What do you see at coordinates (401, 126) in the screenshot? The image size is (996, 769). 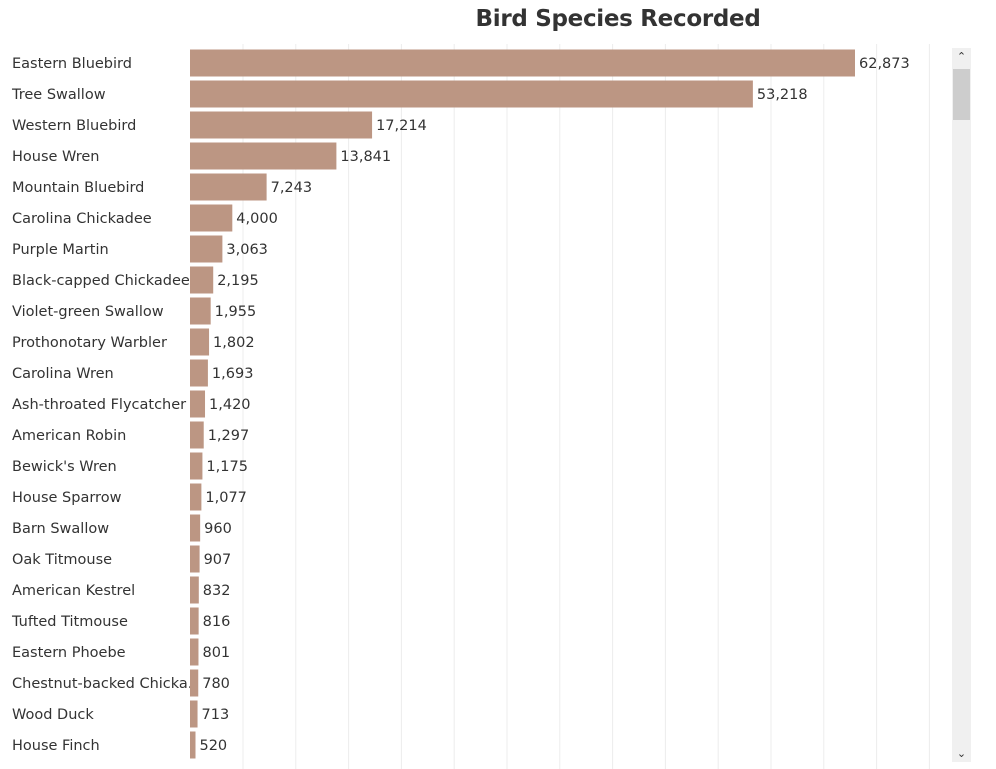 I see `value-label: 17,214` at bounding box center [401, 126].